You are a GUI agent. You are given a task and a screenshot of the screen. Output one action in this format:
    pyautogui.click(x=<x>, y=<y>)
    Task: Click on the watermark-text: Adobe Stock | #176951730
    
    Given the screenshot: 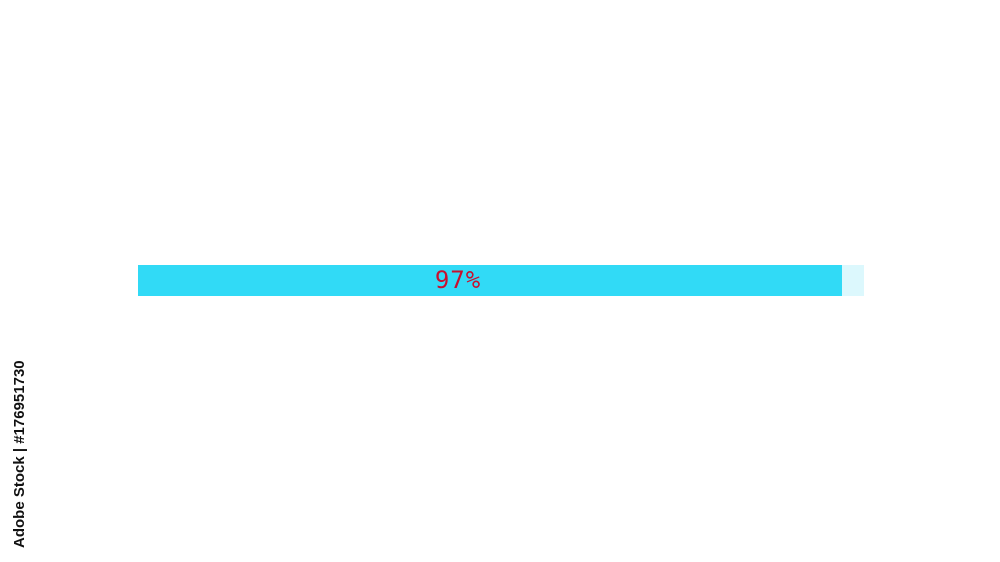 What is the action you would take?
    pyautogui.click(x=19, y=454)
    